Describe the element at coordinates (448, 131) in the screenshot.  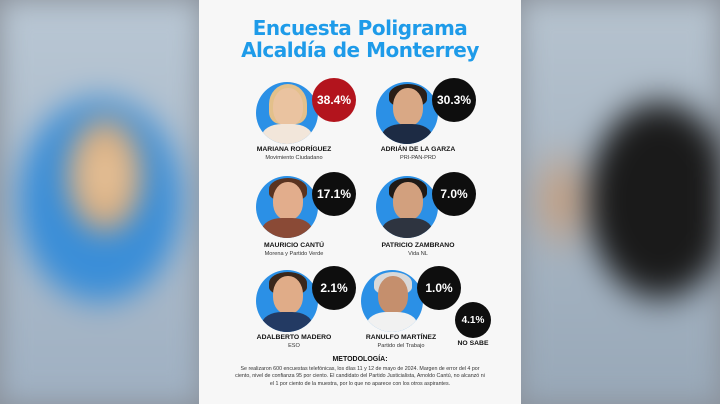
I see `candidate-card-adrian: 30.3% ADRIÁN DE LA GARZA PRI-PAN-PRD` at that location.